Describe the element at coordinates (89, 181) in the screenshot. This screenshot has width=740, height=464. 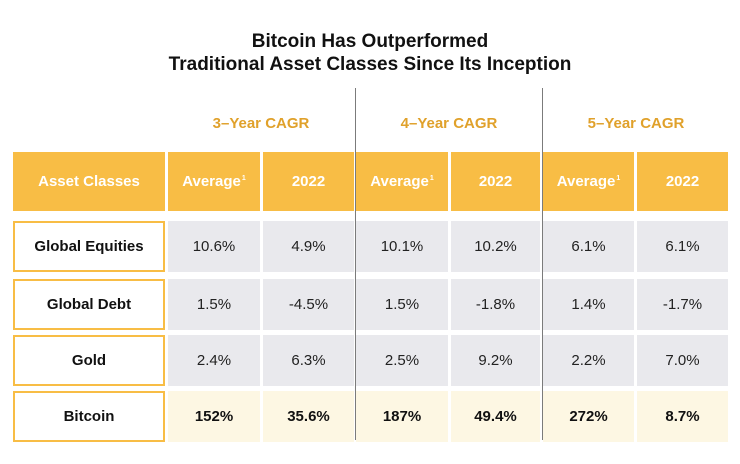
I see `header-asset-classes: Asset Classes` at that location.